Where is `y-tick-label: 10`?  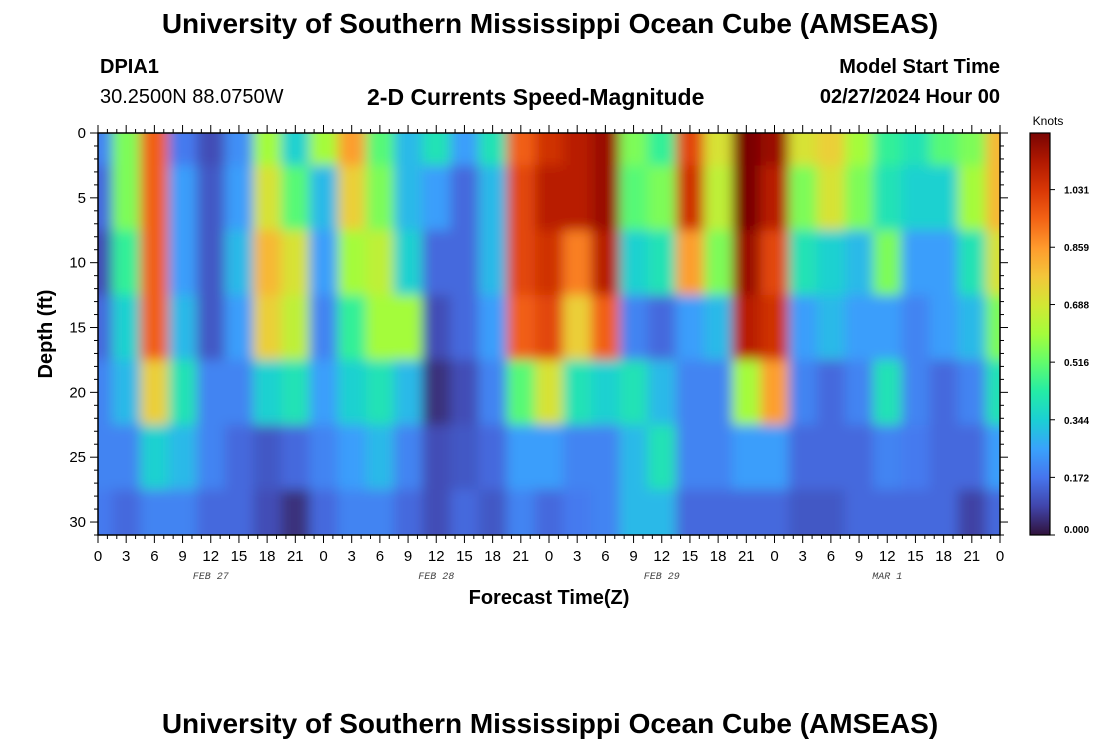
y-tick-label: 10 is located at coordinates (77, 263).